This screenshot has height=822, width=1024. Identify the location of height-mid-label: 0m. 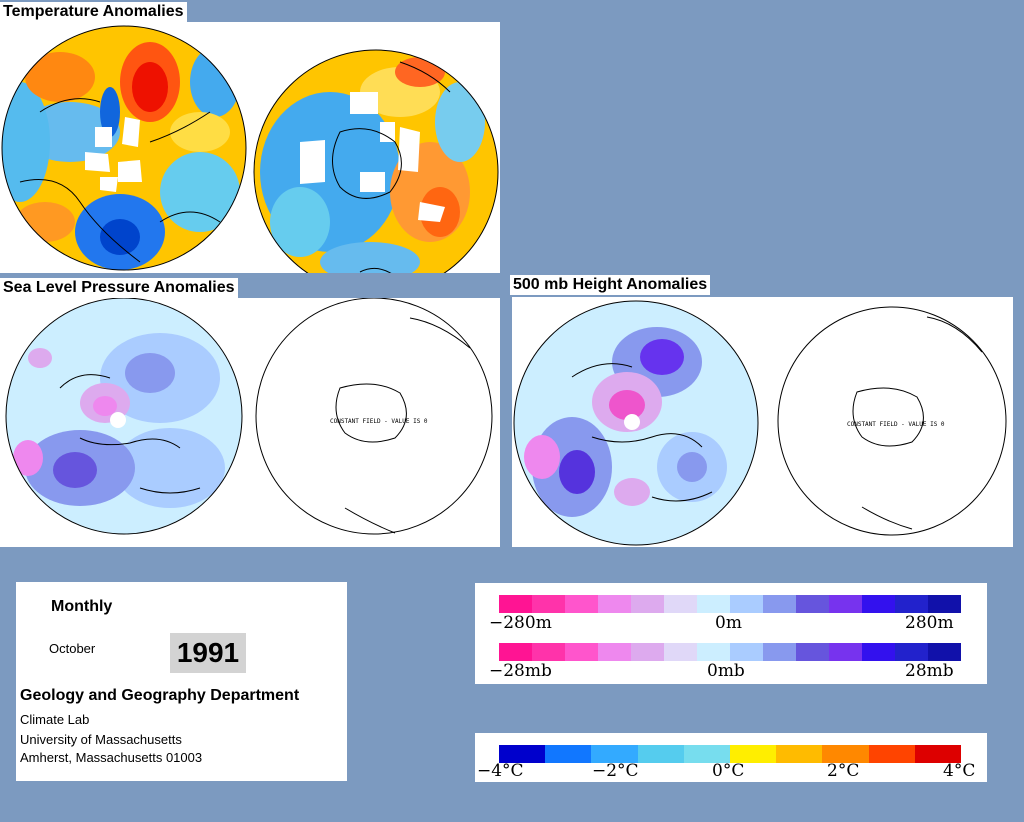
(728, 623).